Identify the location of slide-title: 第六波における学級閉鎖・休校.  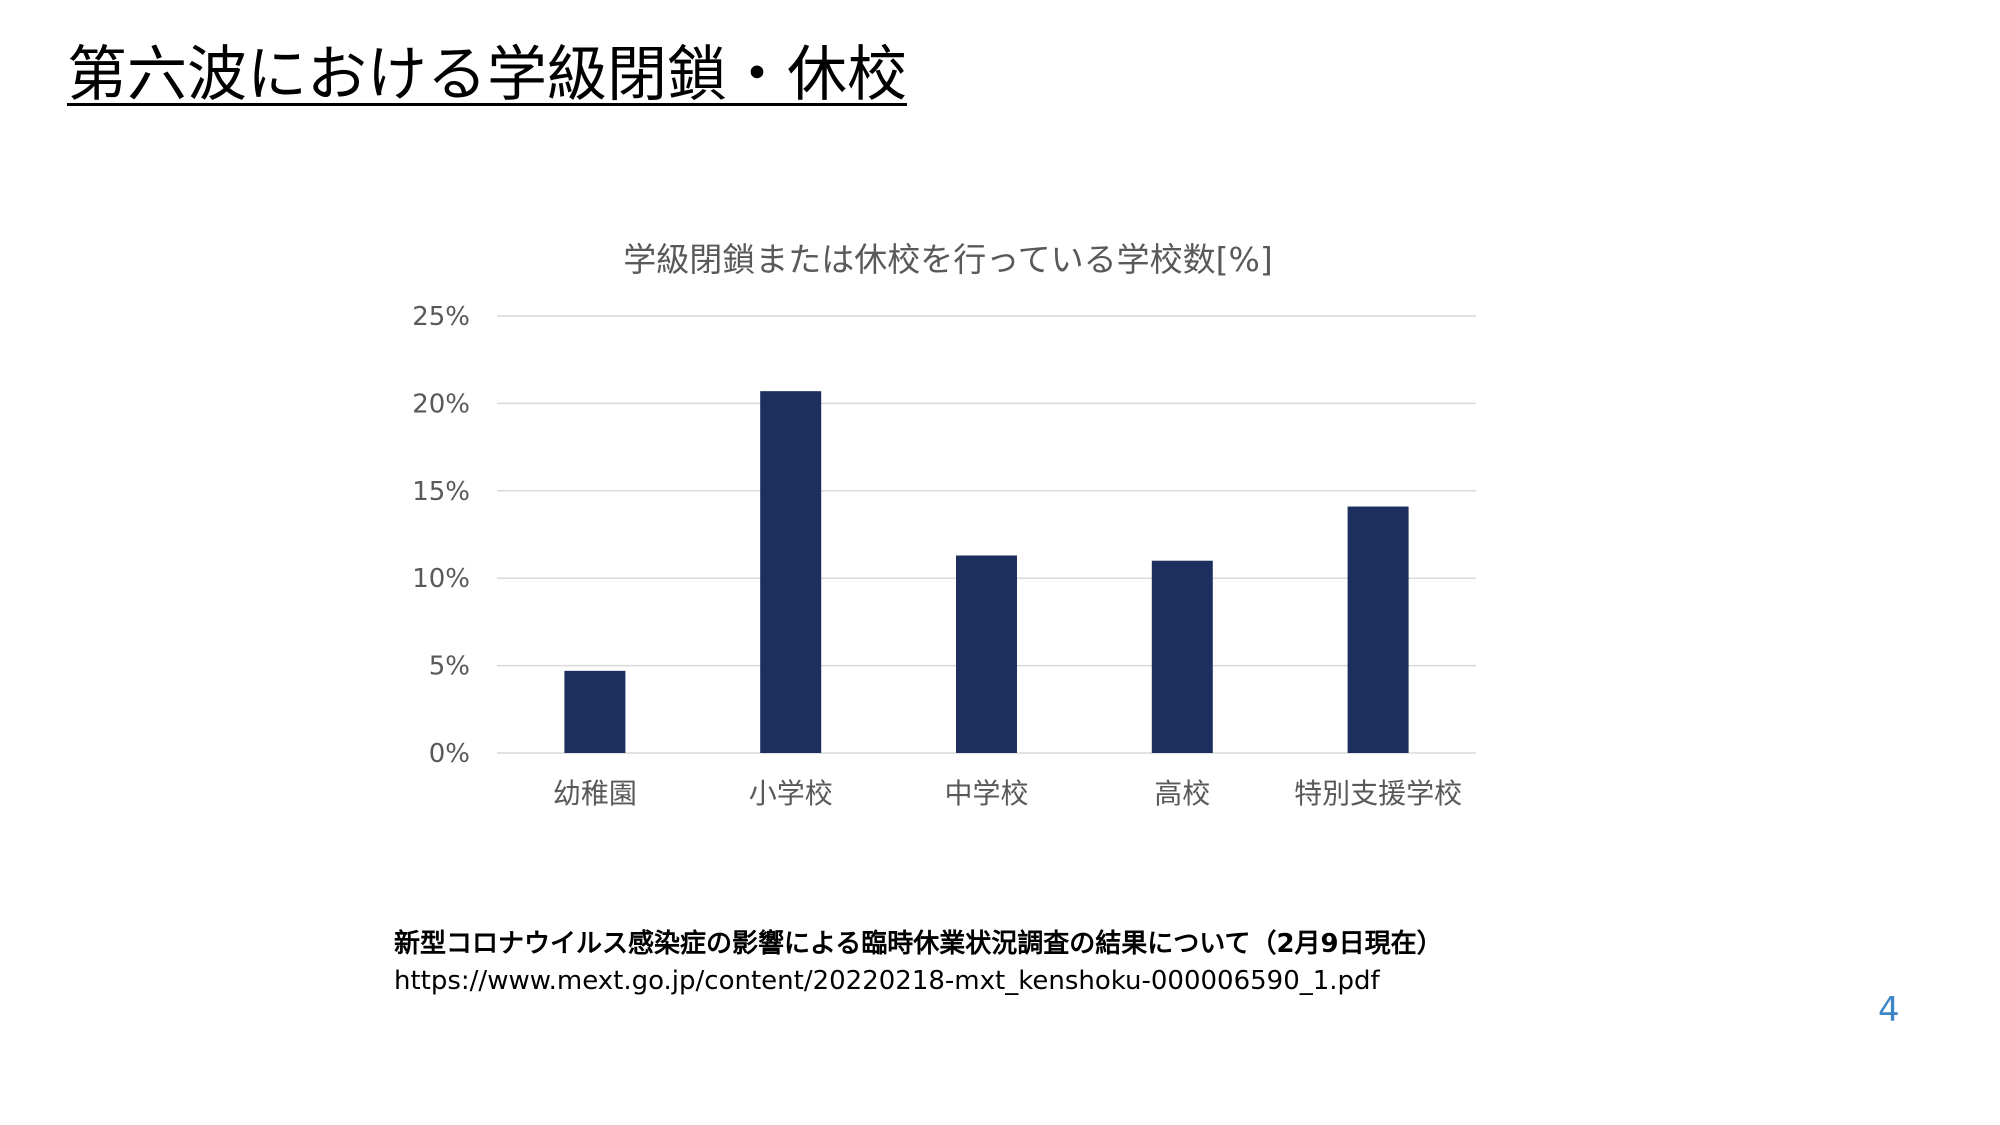
(487, 75).